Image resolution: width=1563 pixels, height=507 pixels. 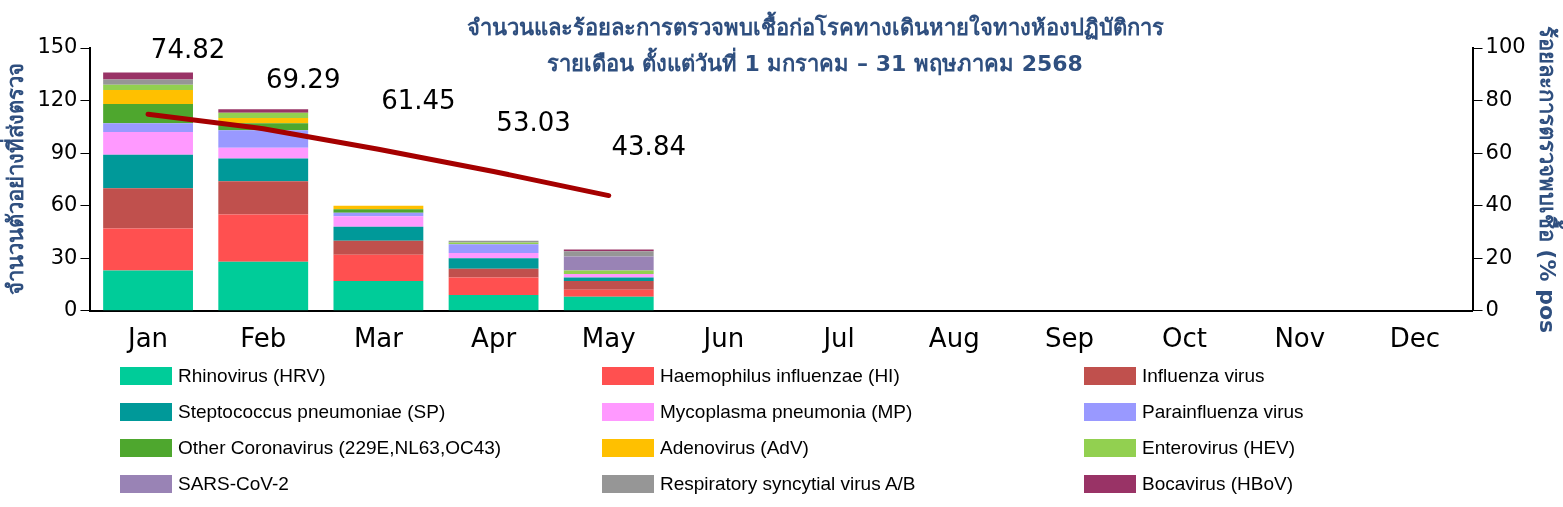 I want to click on x-tick-label: Oct, so click(x=1185, y=338).